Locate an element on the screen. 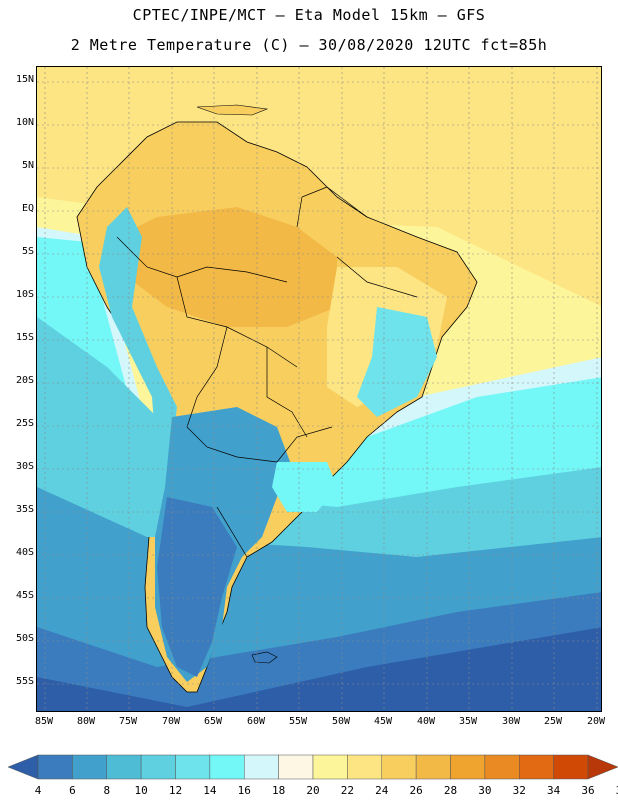 The image size is (618, 800). colorbar-tick-label: 38 is located at coordinates (614, 790).